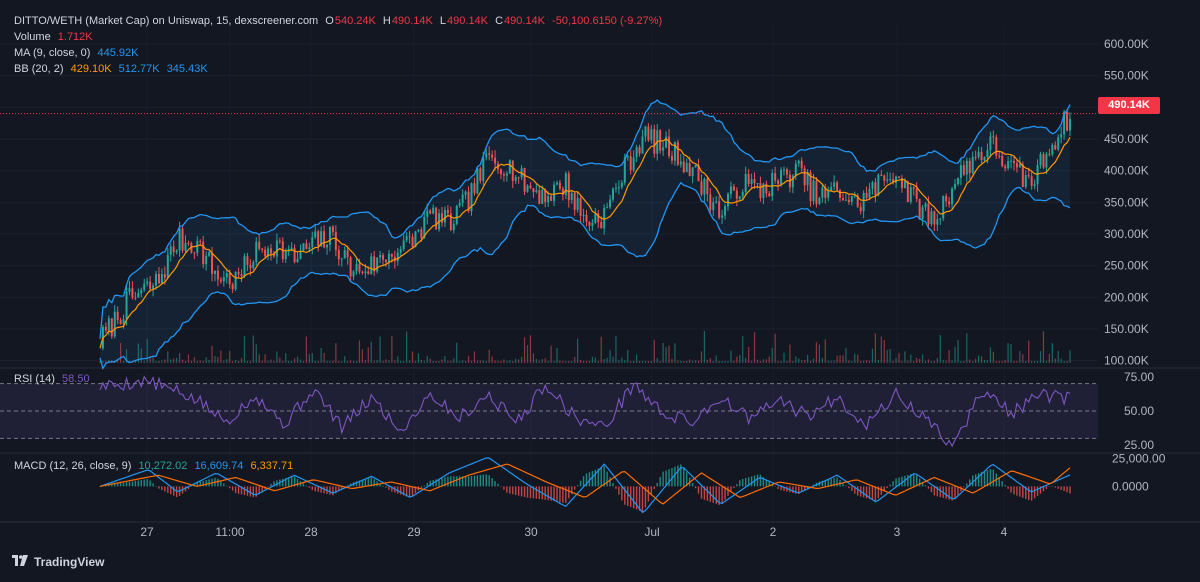 Image resolution: width=1200 pixels, height=582 pixels. Describe the element at coordinates (585, 484) in the screenshot. I see `signal-line` at that location.